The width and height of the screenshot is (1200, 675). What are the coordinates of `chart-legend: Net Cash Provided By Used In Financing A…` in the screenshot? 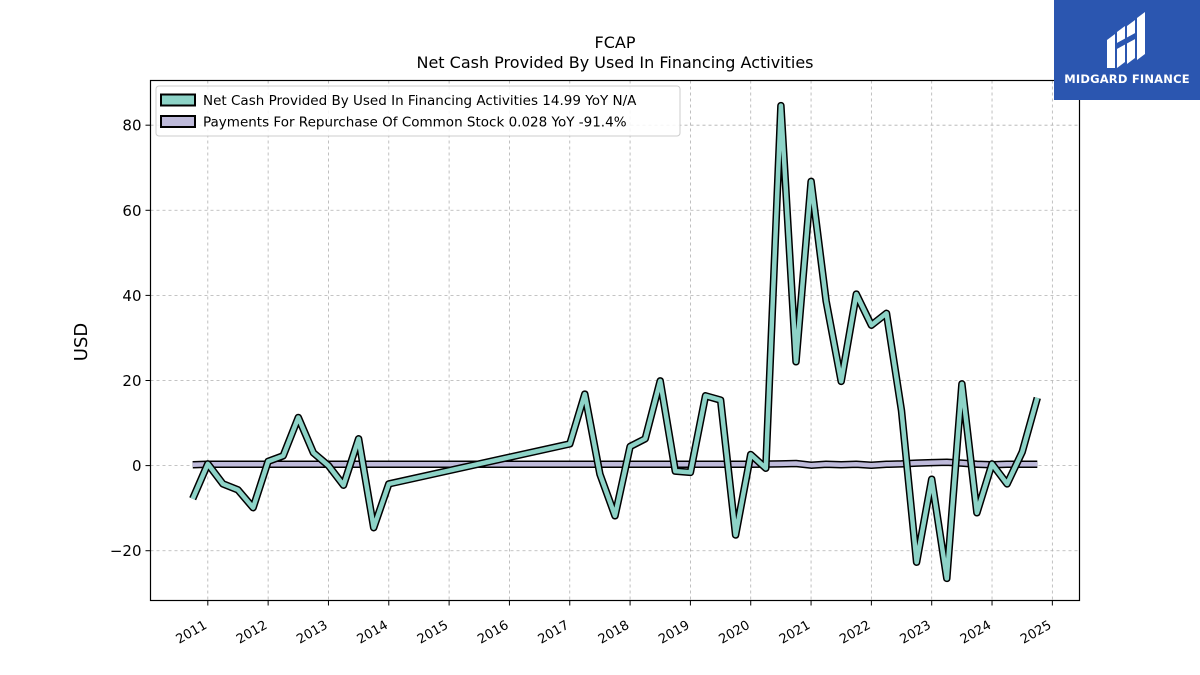 It's located at (418, 111).